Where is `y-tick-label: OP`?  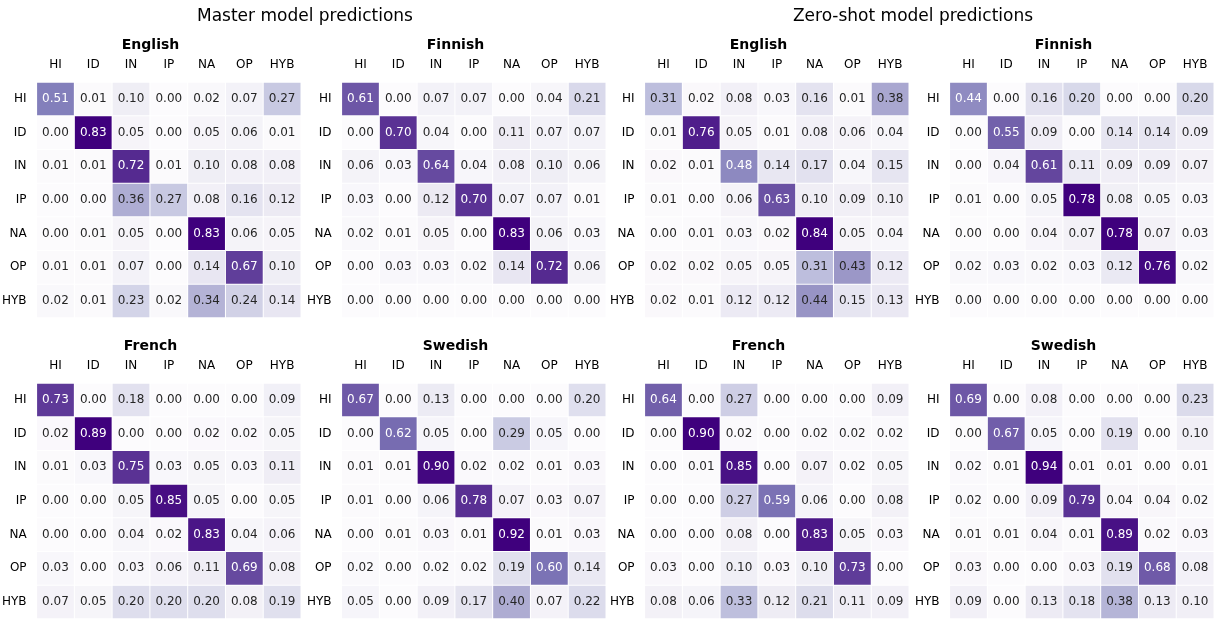 y-tick-label: OP is located at coordinates (931, 567).